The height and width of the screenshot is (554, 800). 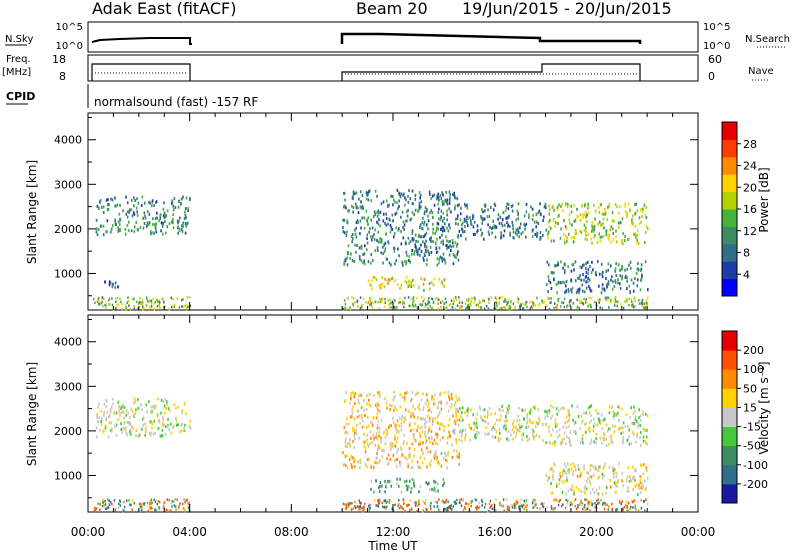 I want to click on power-colorbar-tick-label: 28, so click(x=750, y=144).